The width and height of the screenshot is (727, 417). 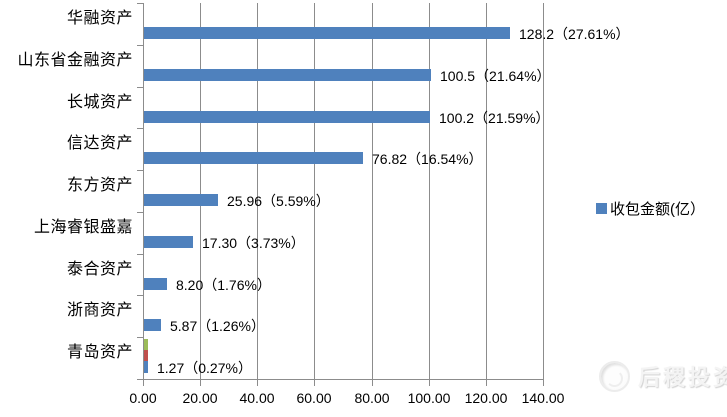 I want to click on category-label: 长城资产, so click(x=99, y=102).